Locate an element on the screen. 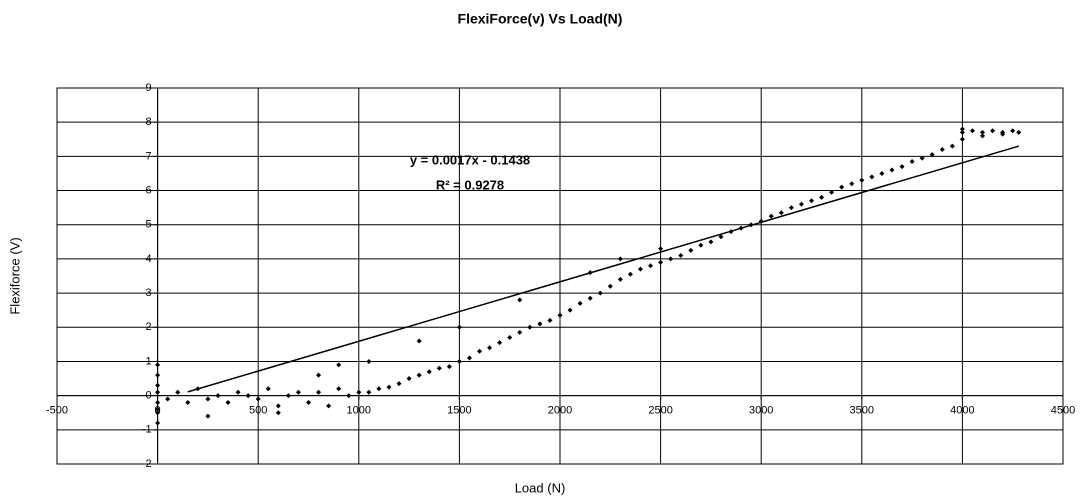  x-tick-label: 3500 is located at coordinates (862, 411).